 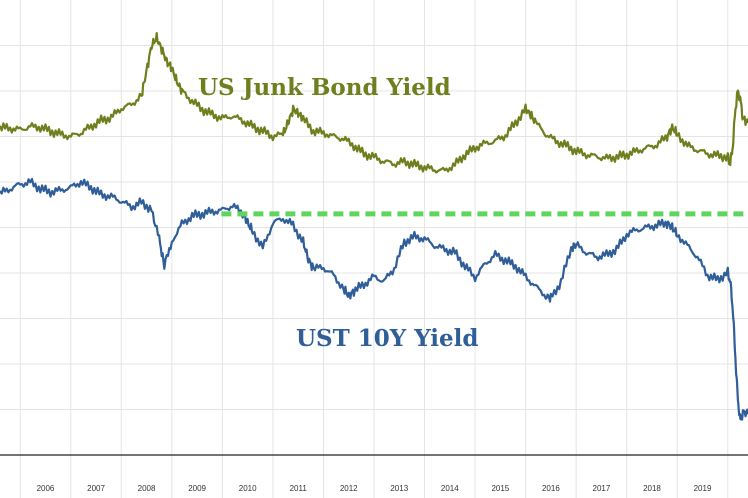 I want to click on series-label-junk-bond: US Junk Bond Yield, so click(x=324, y=87).